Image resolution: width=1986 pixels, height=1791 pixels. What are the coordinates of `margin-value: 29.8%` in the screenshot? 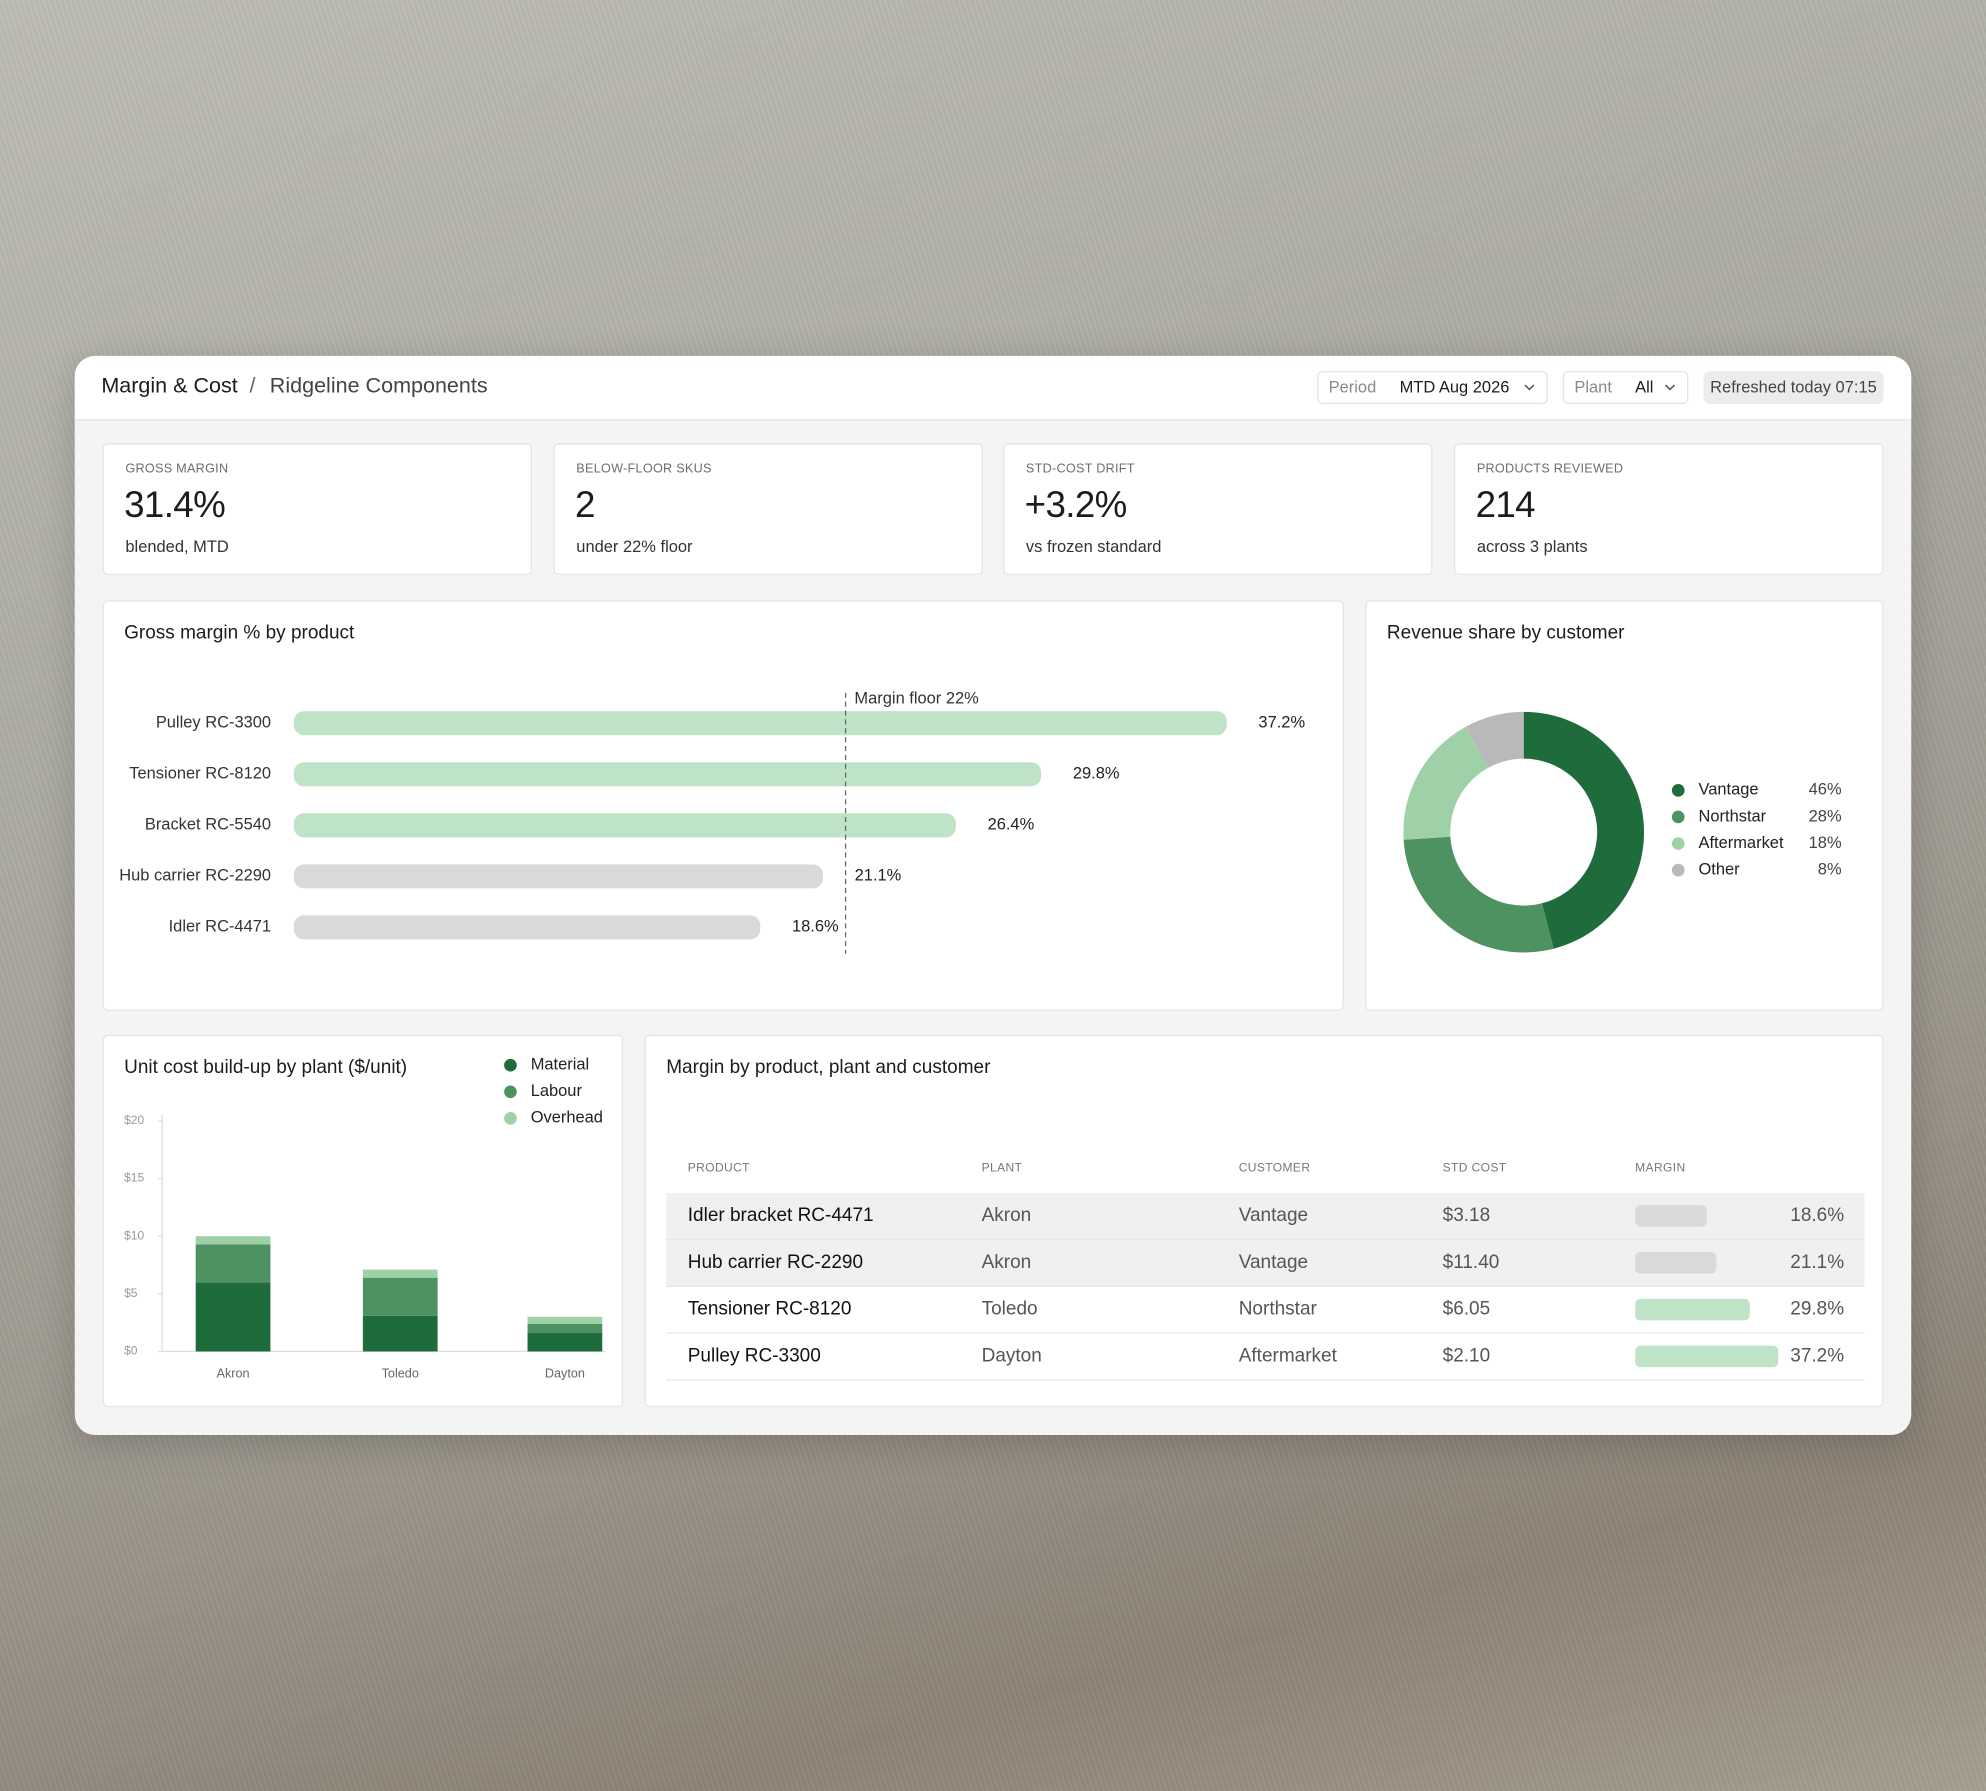 It's located at (1817, 1309).